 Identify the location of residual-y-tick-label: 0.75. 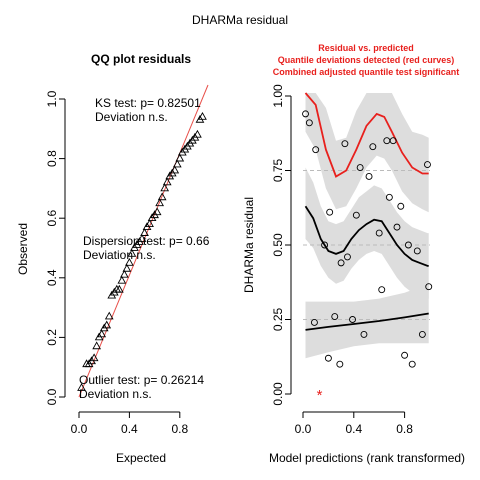
(278, 170).